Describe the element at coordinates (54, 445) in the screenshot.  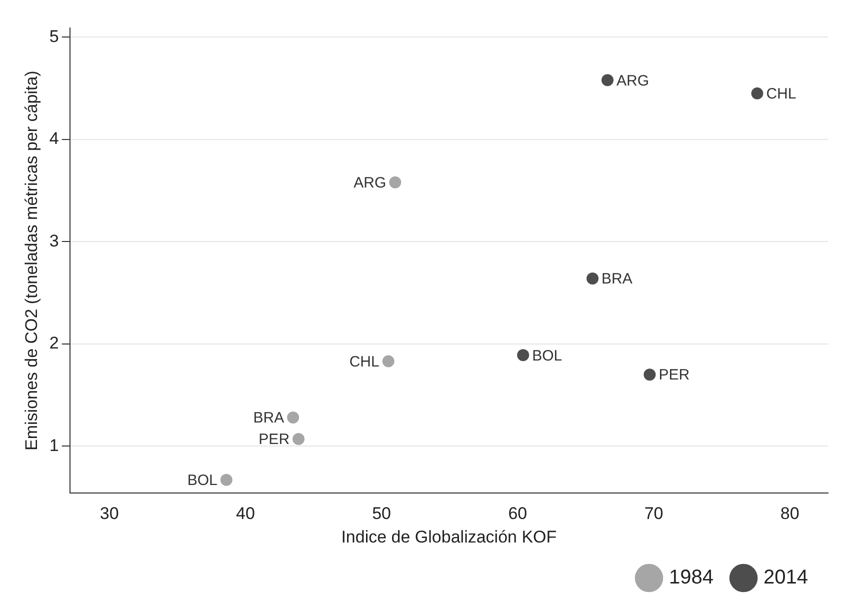
I see `y-tick-label: 1` at that location.